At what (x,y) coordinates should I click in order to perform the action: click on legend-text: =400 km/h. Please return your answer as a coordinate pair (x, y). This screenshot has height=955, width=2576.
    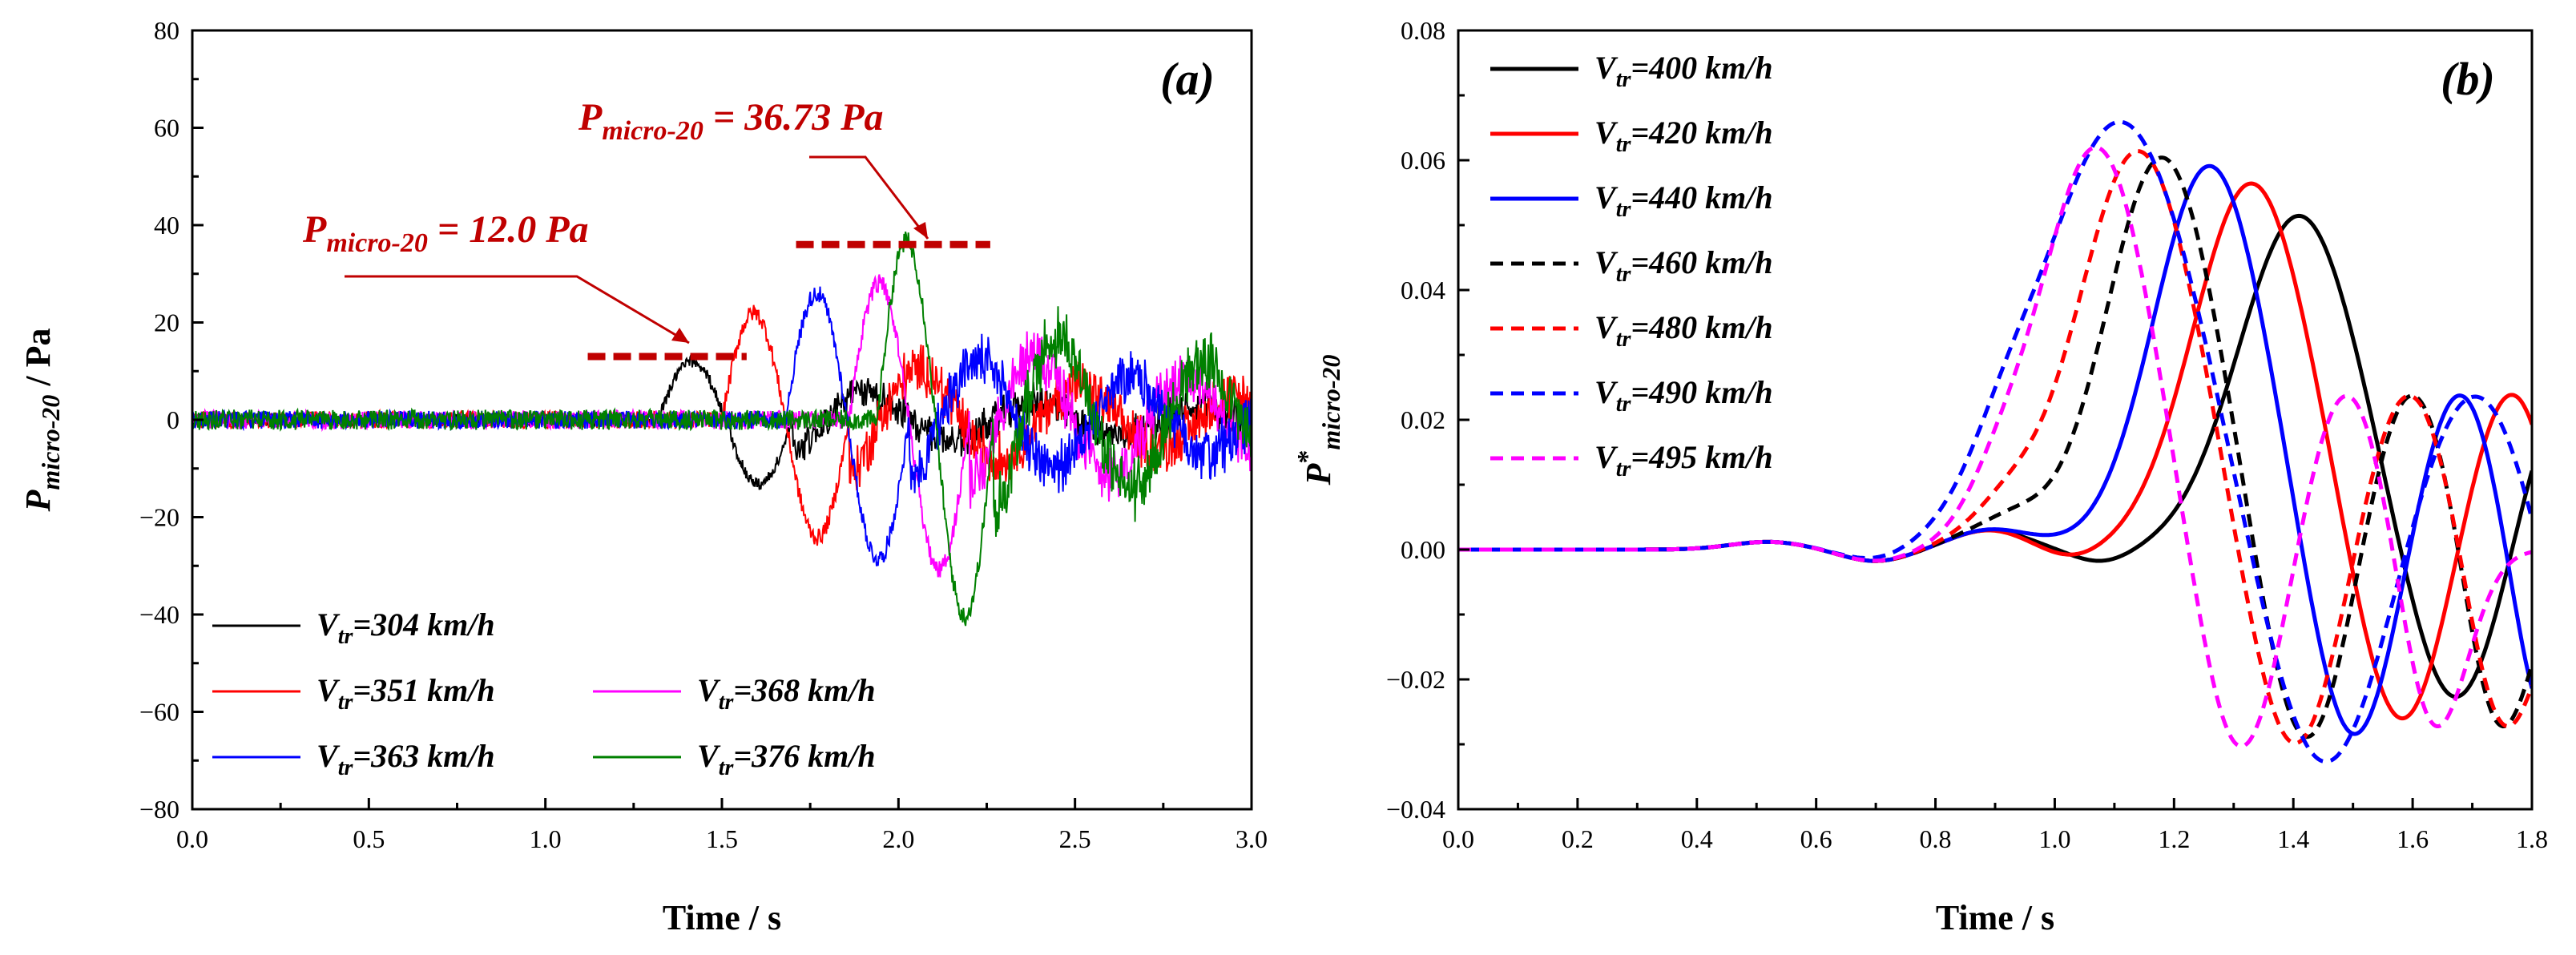
    Looking at the image, I should click on (1701, 68).